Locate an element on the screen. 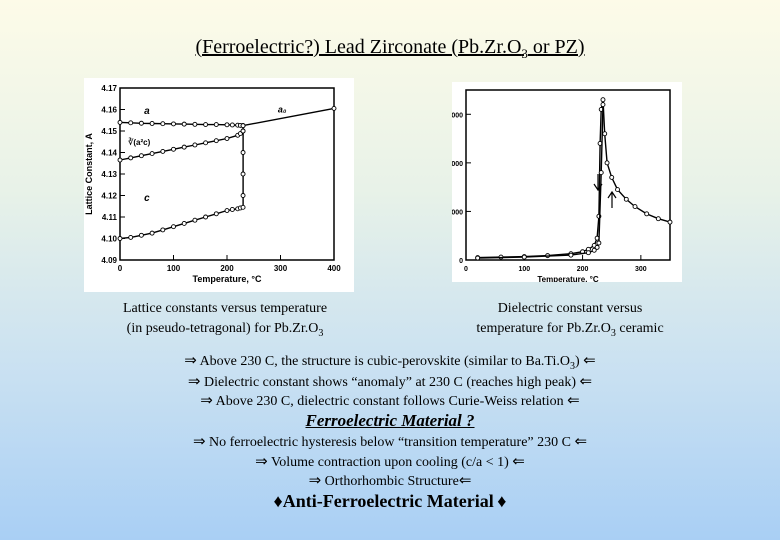  caption-b-line1: Dielectric constant versus is located at coordinates (570, 308).